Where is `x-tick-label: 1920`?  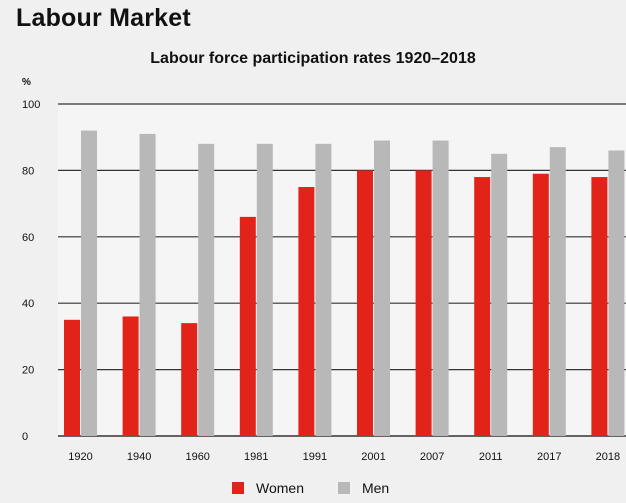 x-tick-label: 1920 is located at coordinates (80, 457).